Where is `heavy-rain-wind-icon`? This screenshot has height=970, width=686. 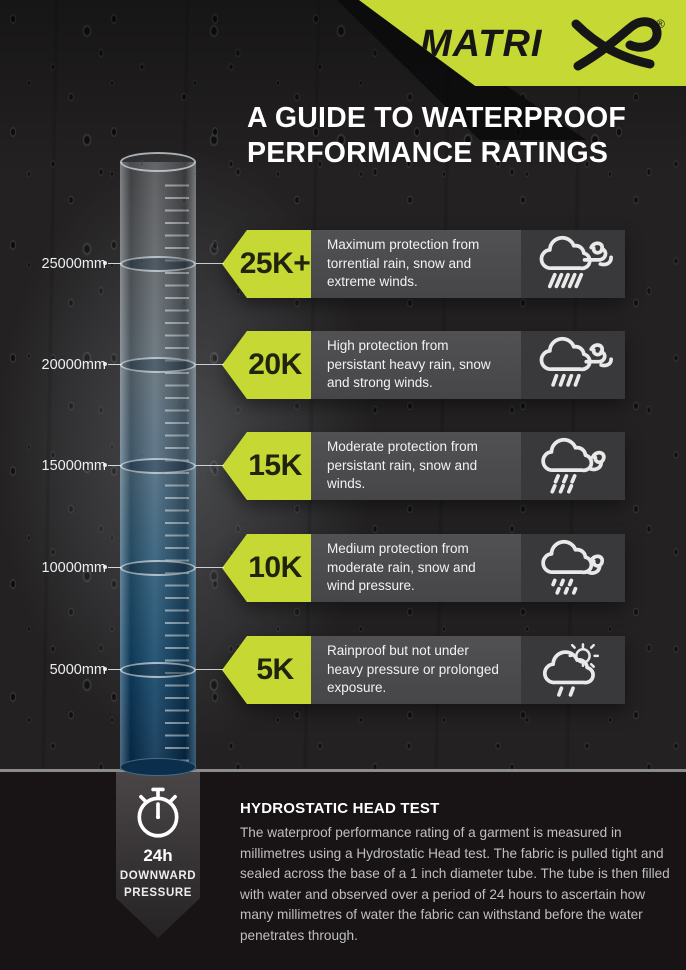
heavy-rain-wind-icon is located at coordinates (576, 361).